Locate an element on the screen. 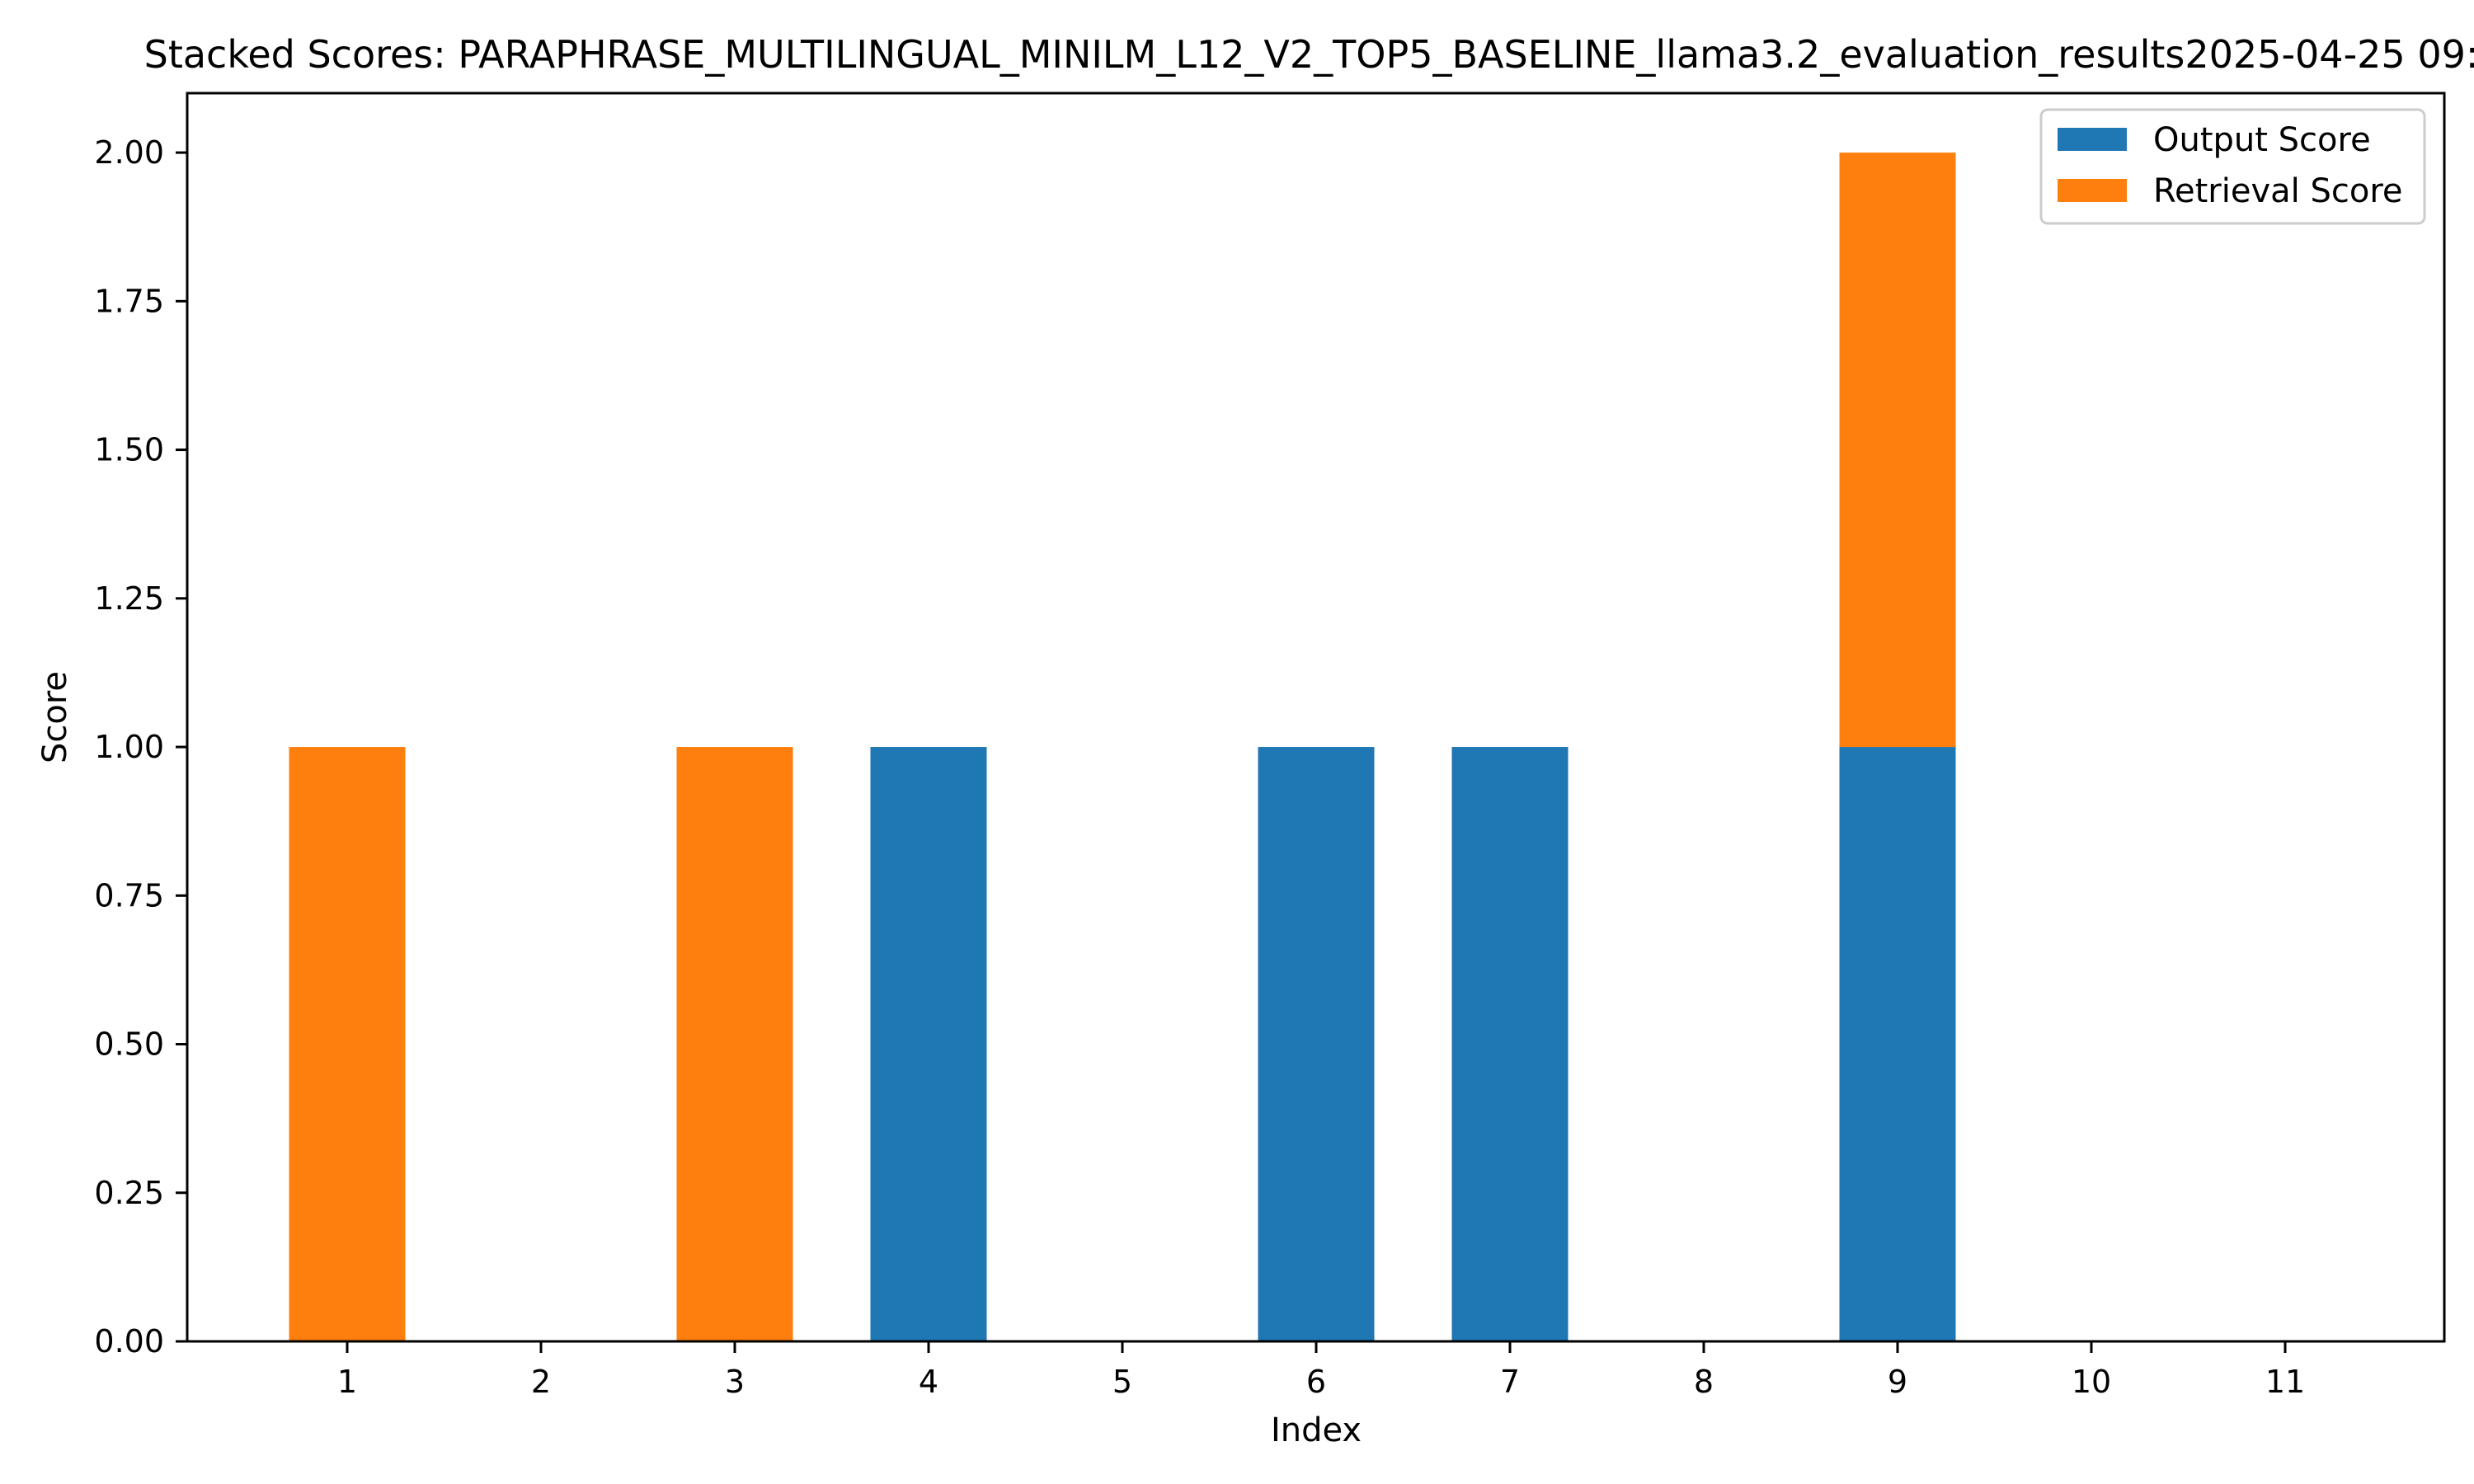 The width and height of the screenshot is (2474, 1484). x-tick-label: 7 is located at coordinates (1510, 1382).